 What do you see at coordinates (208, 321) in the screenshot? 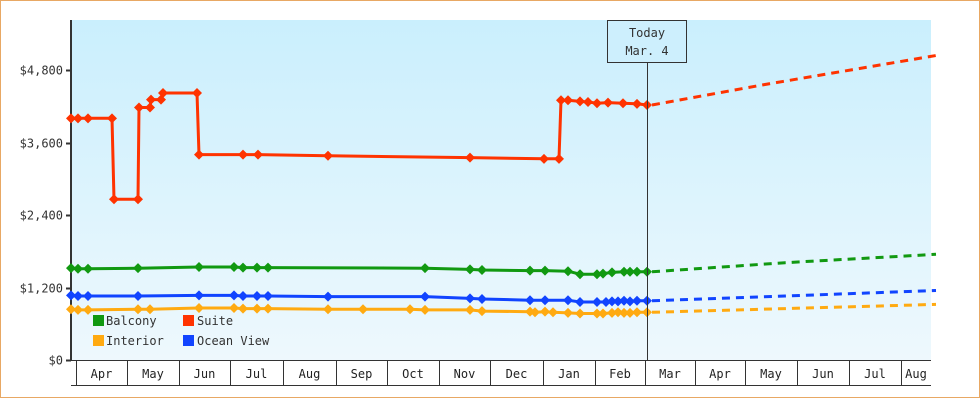
I see `legend-item-suite: Suite` at bounding box center [208, 321].